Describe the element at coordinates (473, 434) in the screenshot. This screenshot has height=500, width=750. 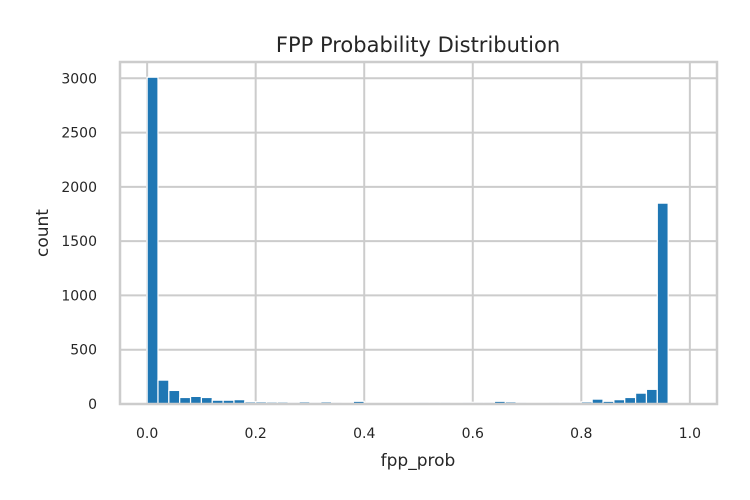
I see `x-tick-label-3: 0.6` at that location.